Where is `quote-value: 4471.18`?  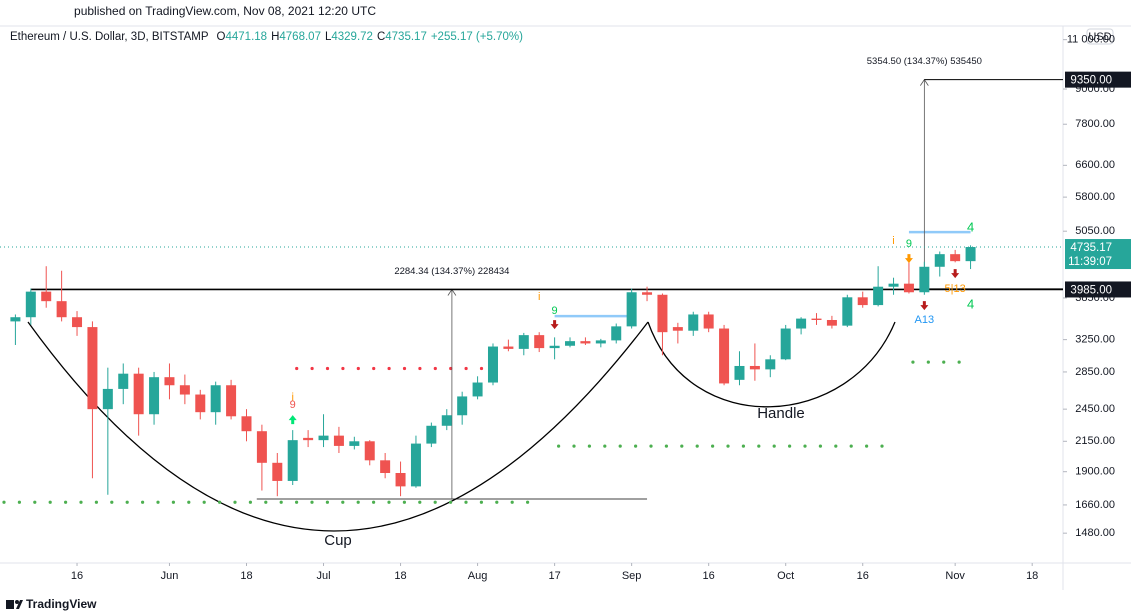
quote-value: 4471.18 is located at coordinates (247, 37).